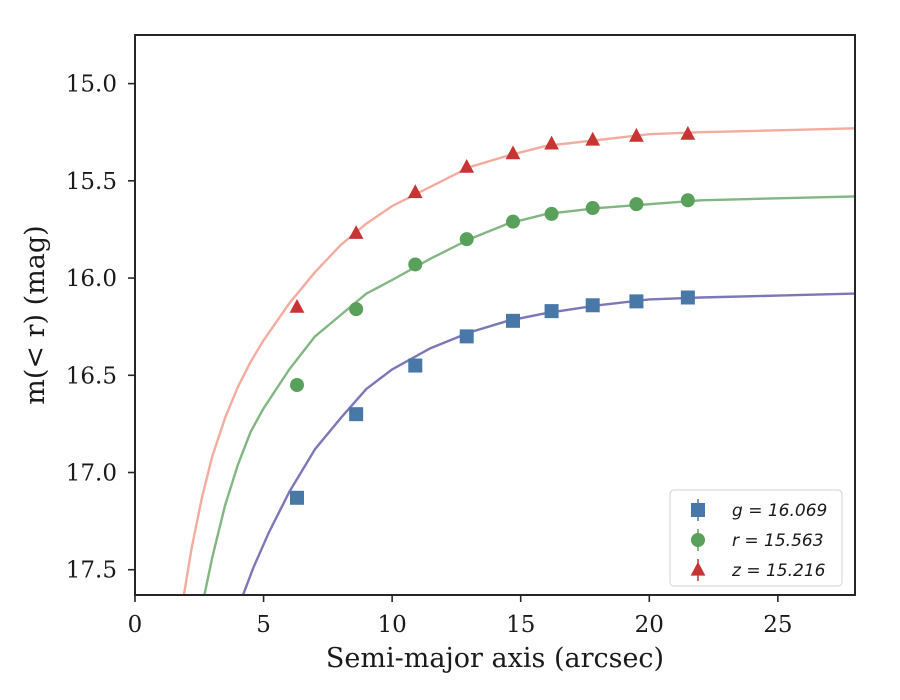 This screenshot has height=700, width=900. I want to click on y-tick-label: 17.5, so click(91, 571).